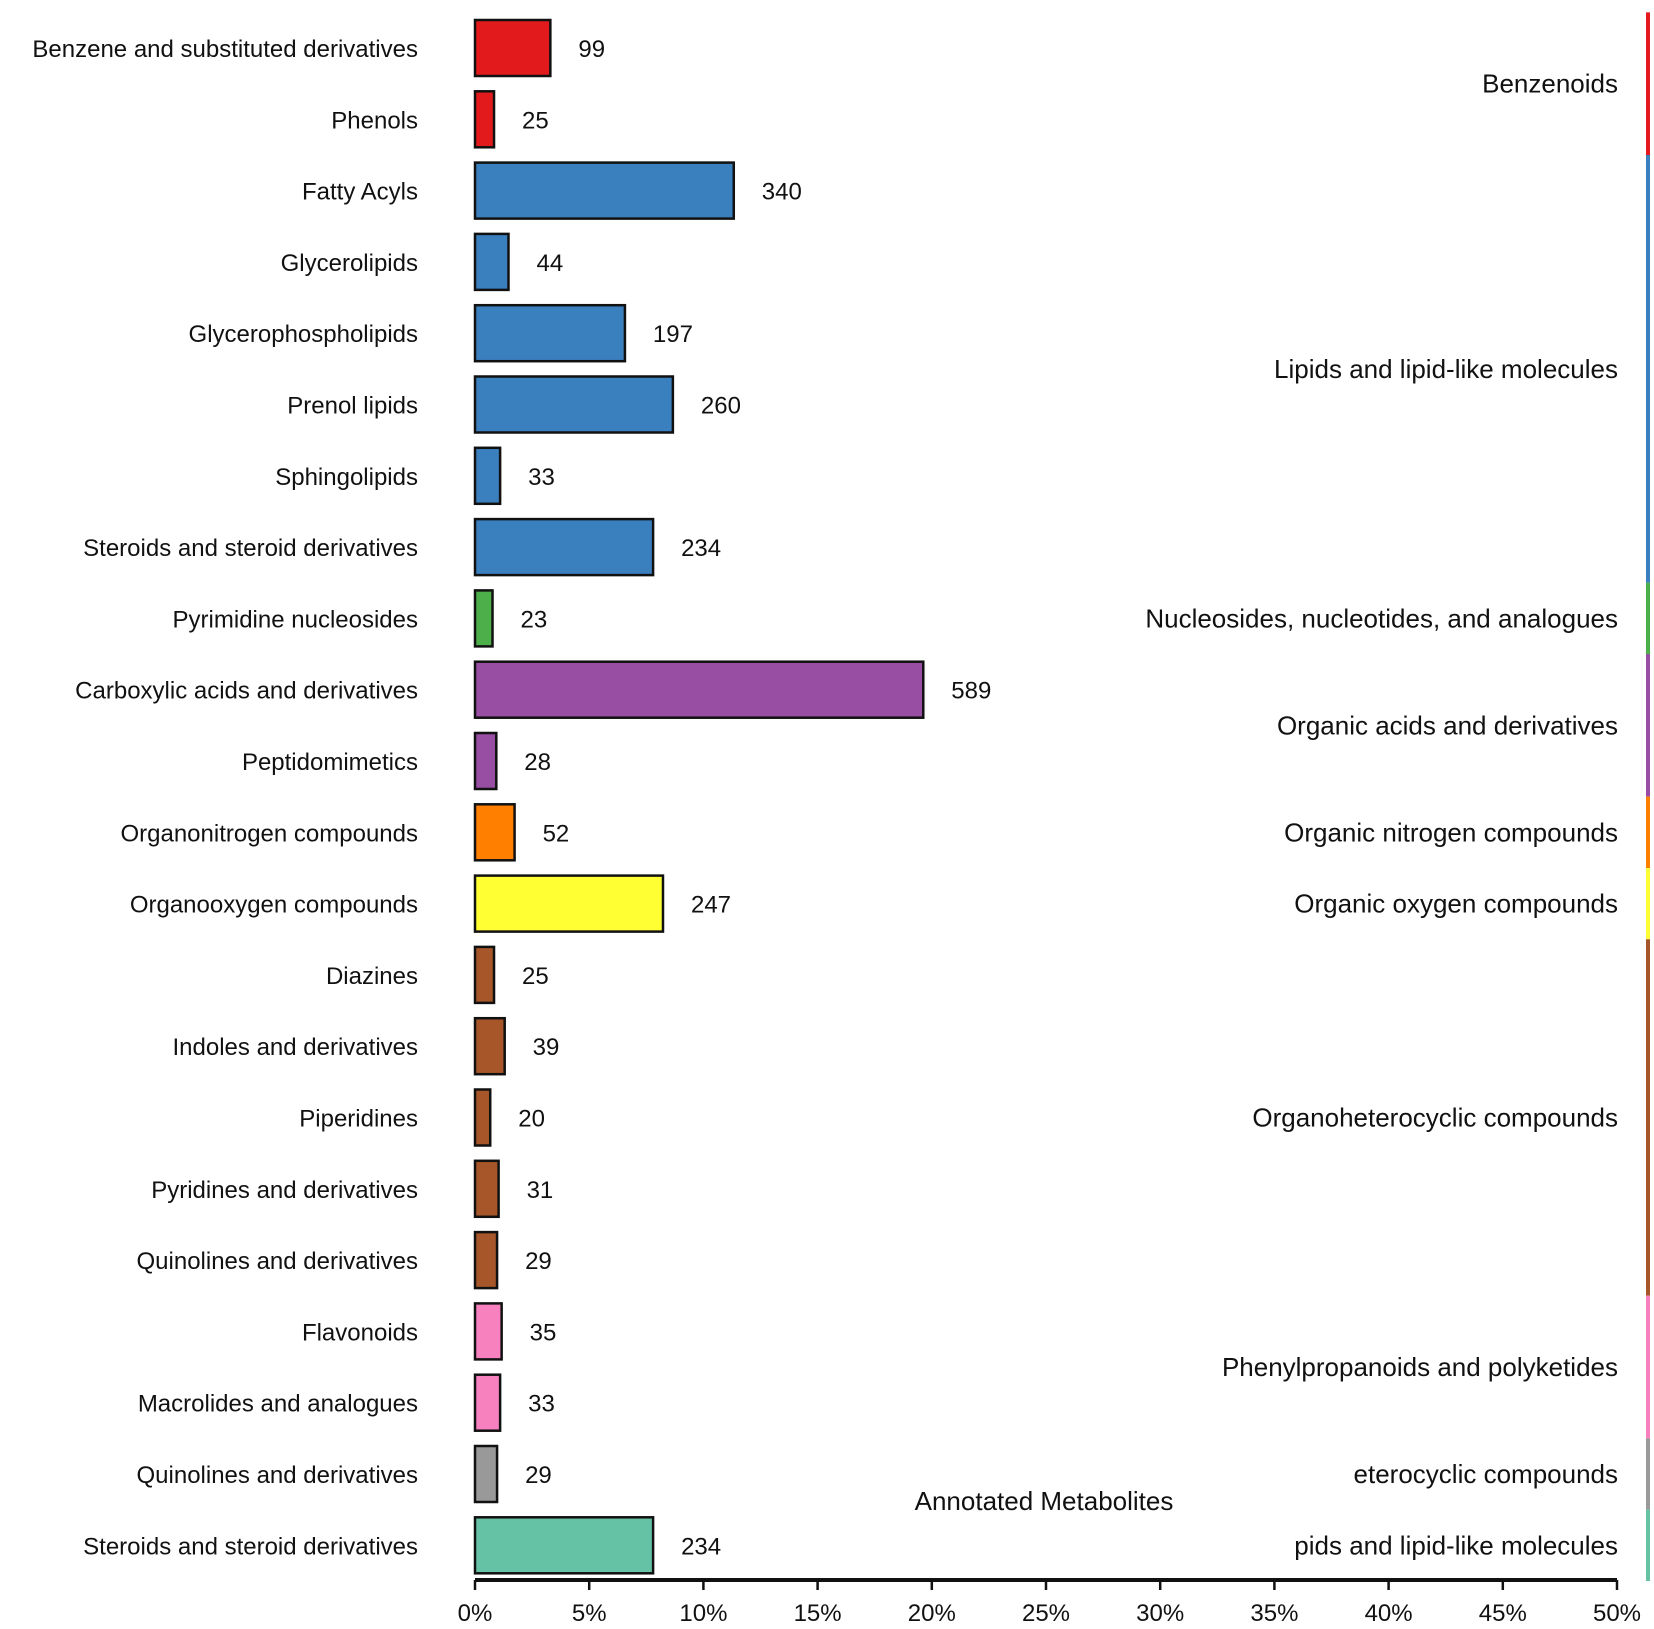 Image resolution: width=1654 pixels, height=1629 pixels. I want to click on bar-value-label: 589, so click(971, 691).